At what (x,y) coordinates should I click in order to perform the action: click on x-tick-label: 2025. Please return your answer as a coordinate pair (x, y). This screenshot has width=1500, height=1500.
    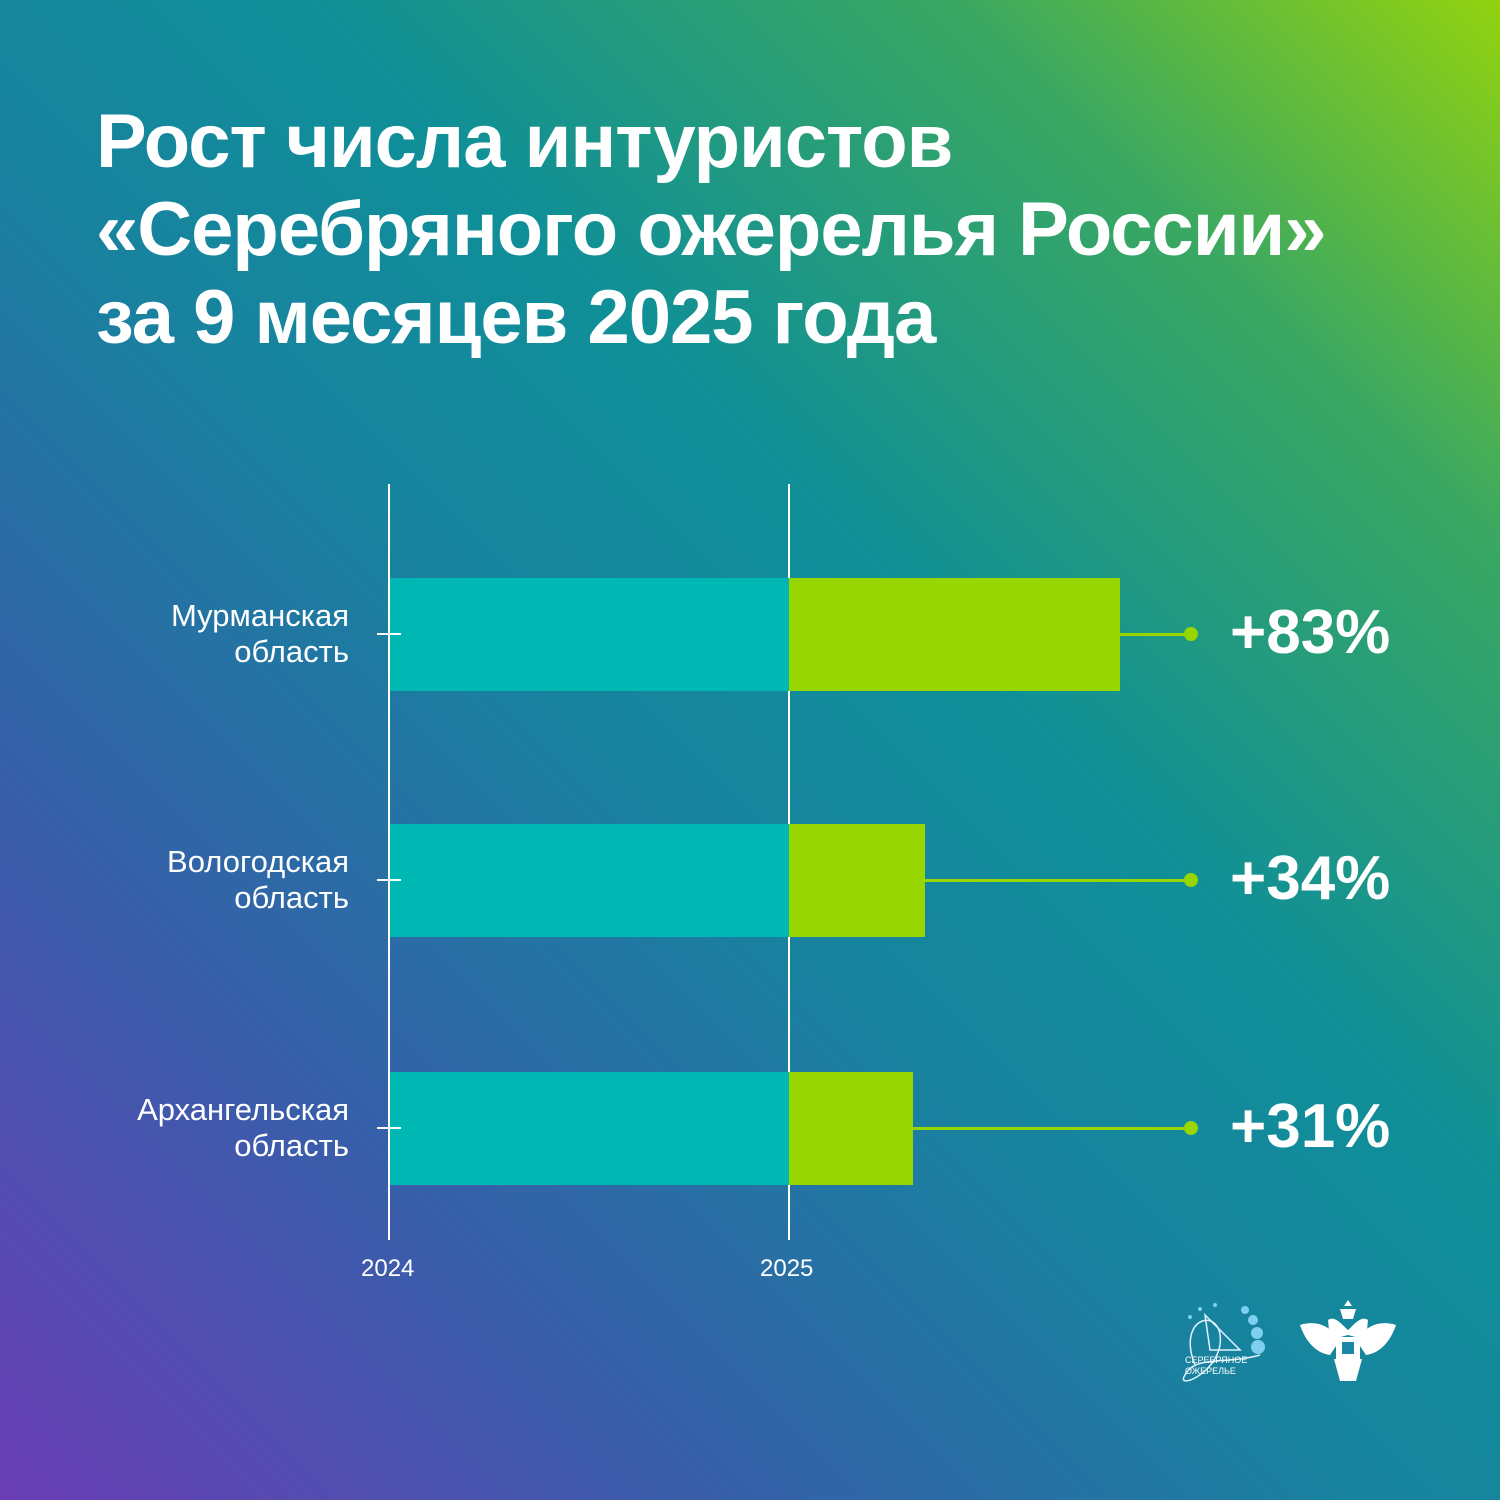
    Looking at the image, I should click on (787, 1268).